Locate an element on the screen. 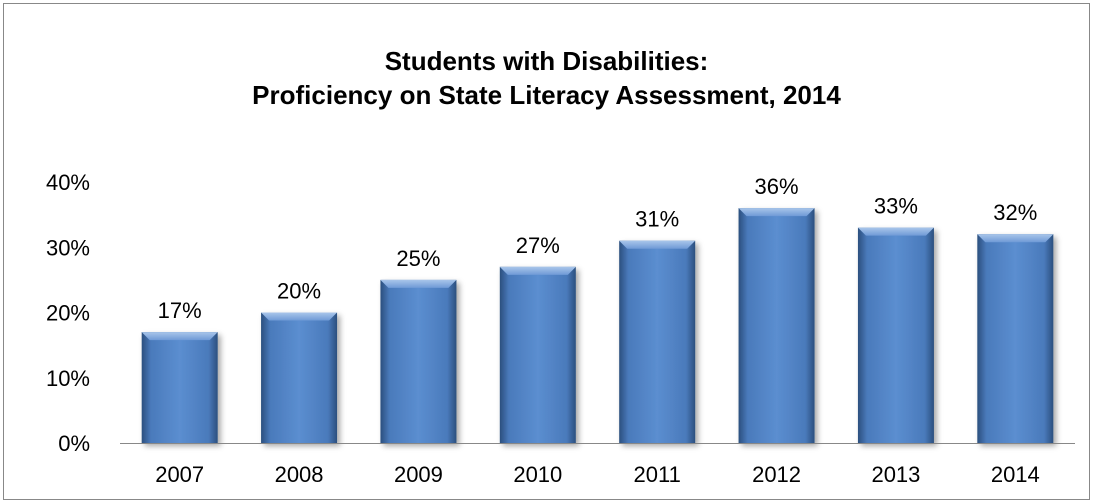 The image size is (1093, 500). data-label: 20% is located at coordinates (299, 291).